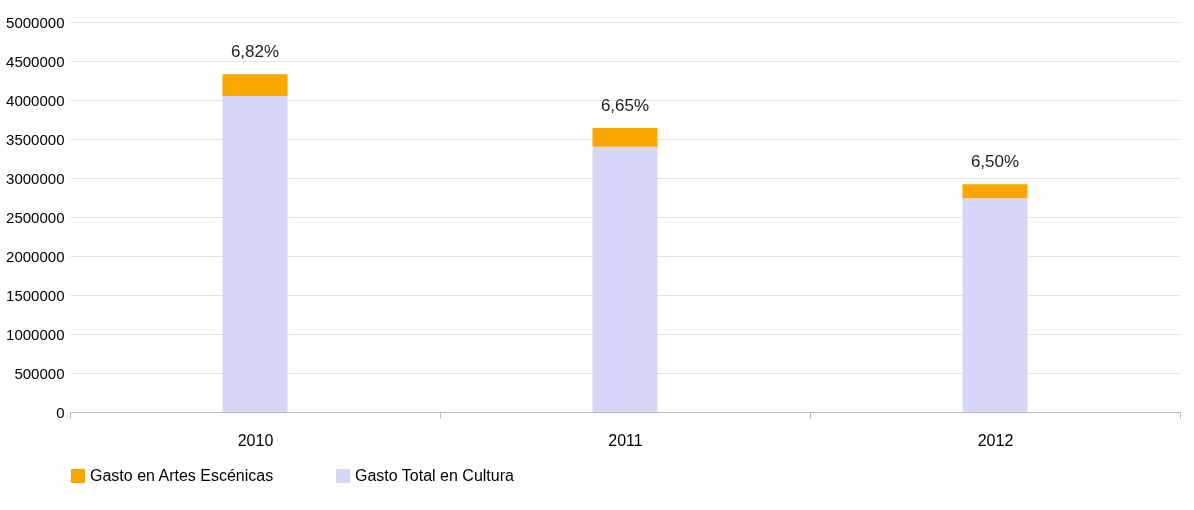 The width and height of the screenshot is (1194, 510). What do you see at coordinates (35, 100) in the screenshot?
I see `y-tick-label: 4000000` at bounding box center [35, 100].